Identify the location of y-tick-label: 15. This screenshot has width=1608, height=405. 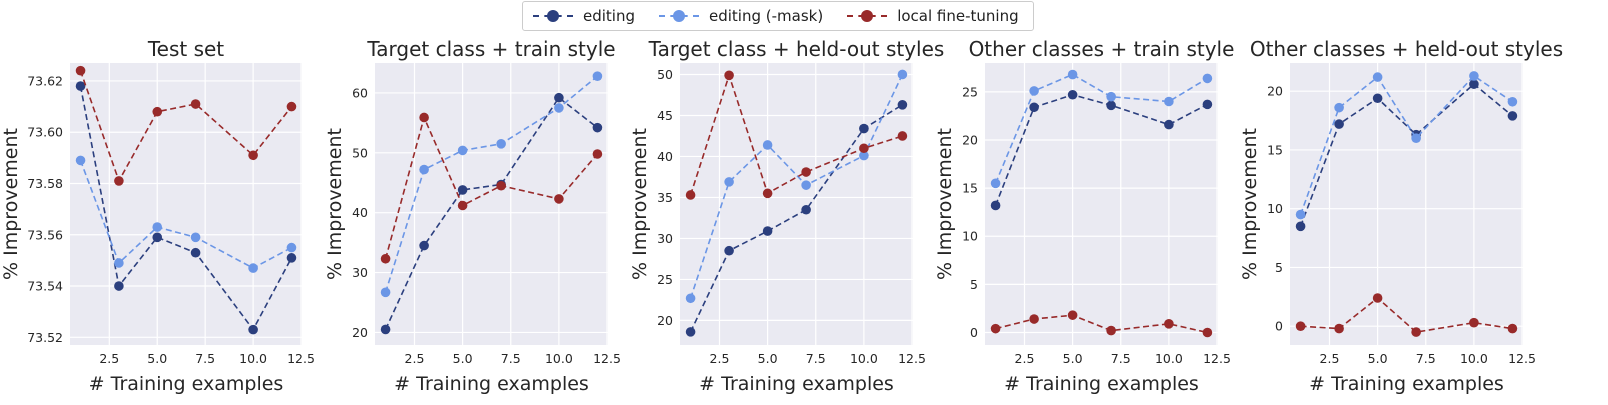
(1275, 149).